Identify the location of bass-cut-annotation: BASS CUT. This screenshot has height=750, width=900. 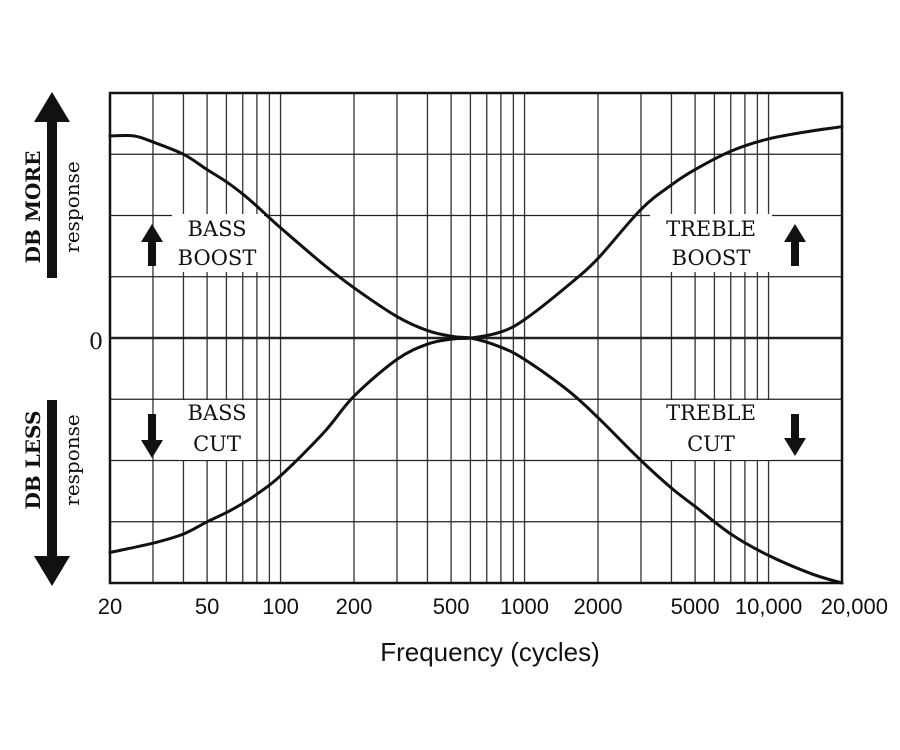
(198, 430).